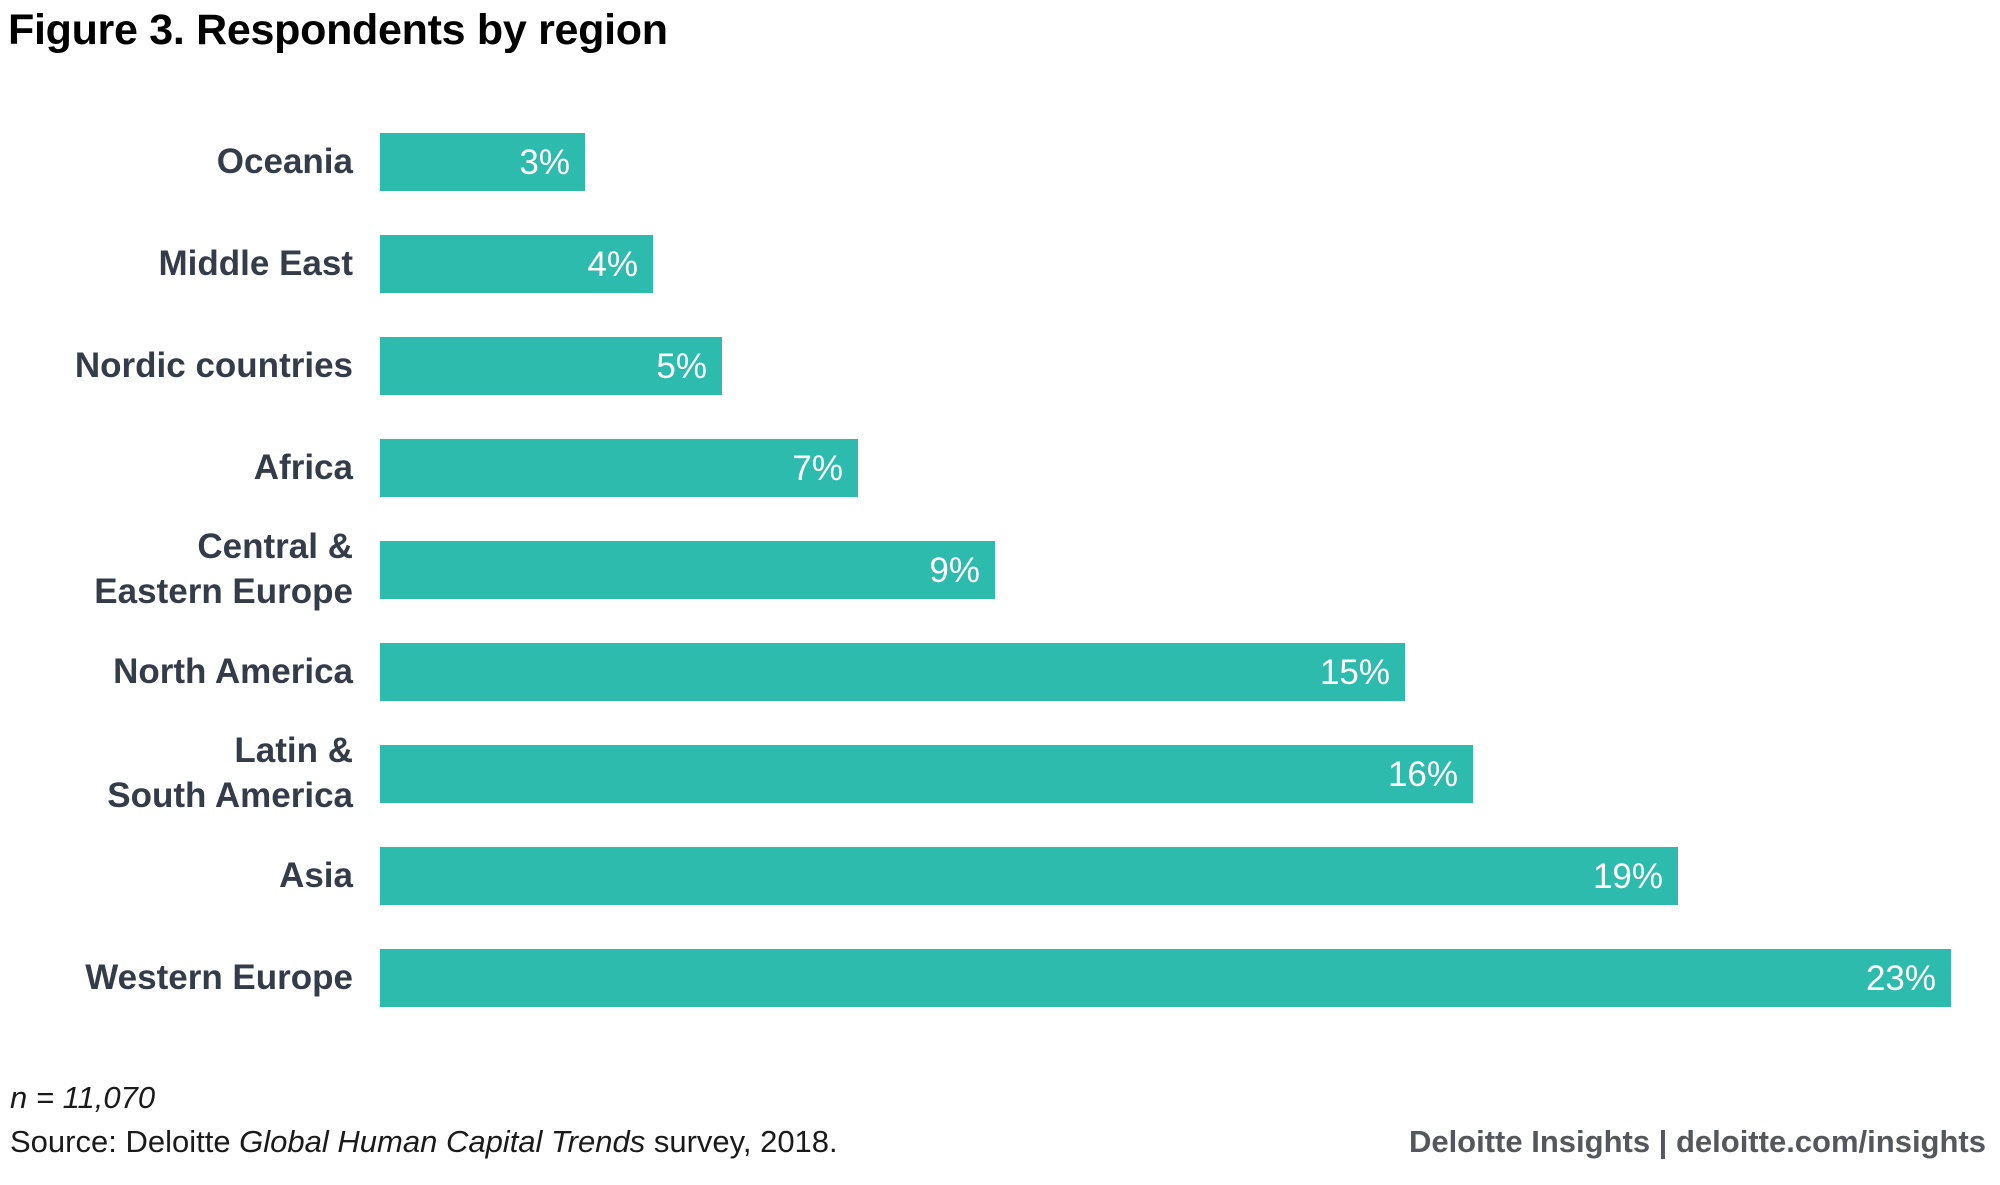 This screenshot has height=1185, width=2000. I want to click on bar-value-label: 23%, so click(1900, 978).